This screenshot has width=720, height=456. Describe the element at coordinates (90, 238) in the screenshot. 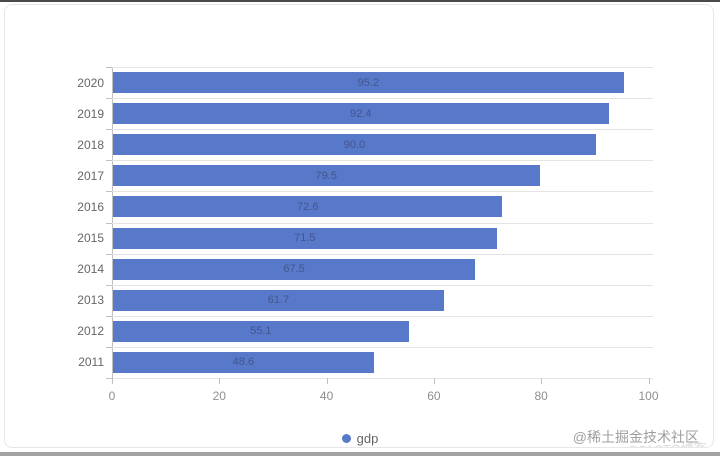

I see `y-axis-label-2015: 2015` at that location.